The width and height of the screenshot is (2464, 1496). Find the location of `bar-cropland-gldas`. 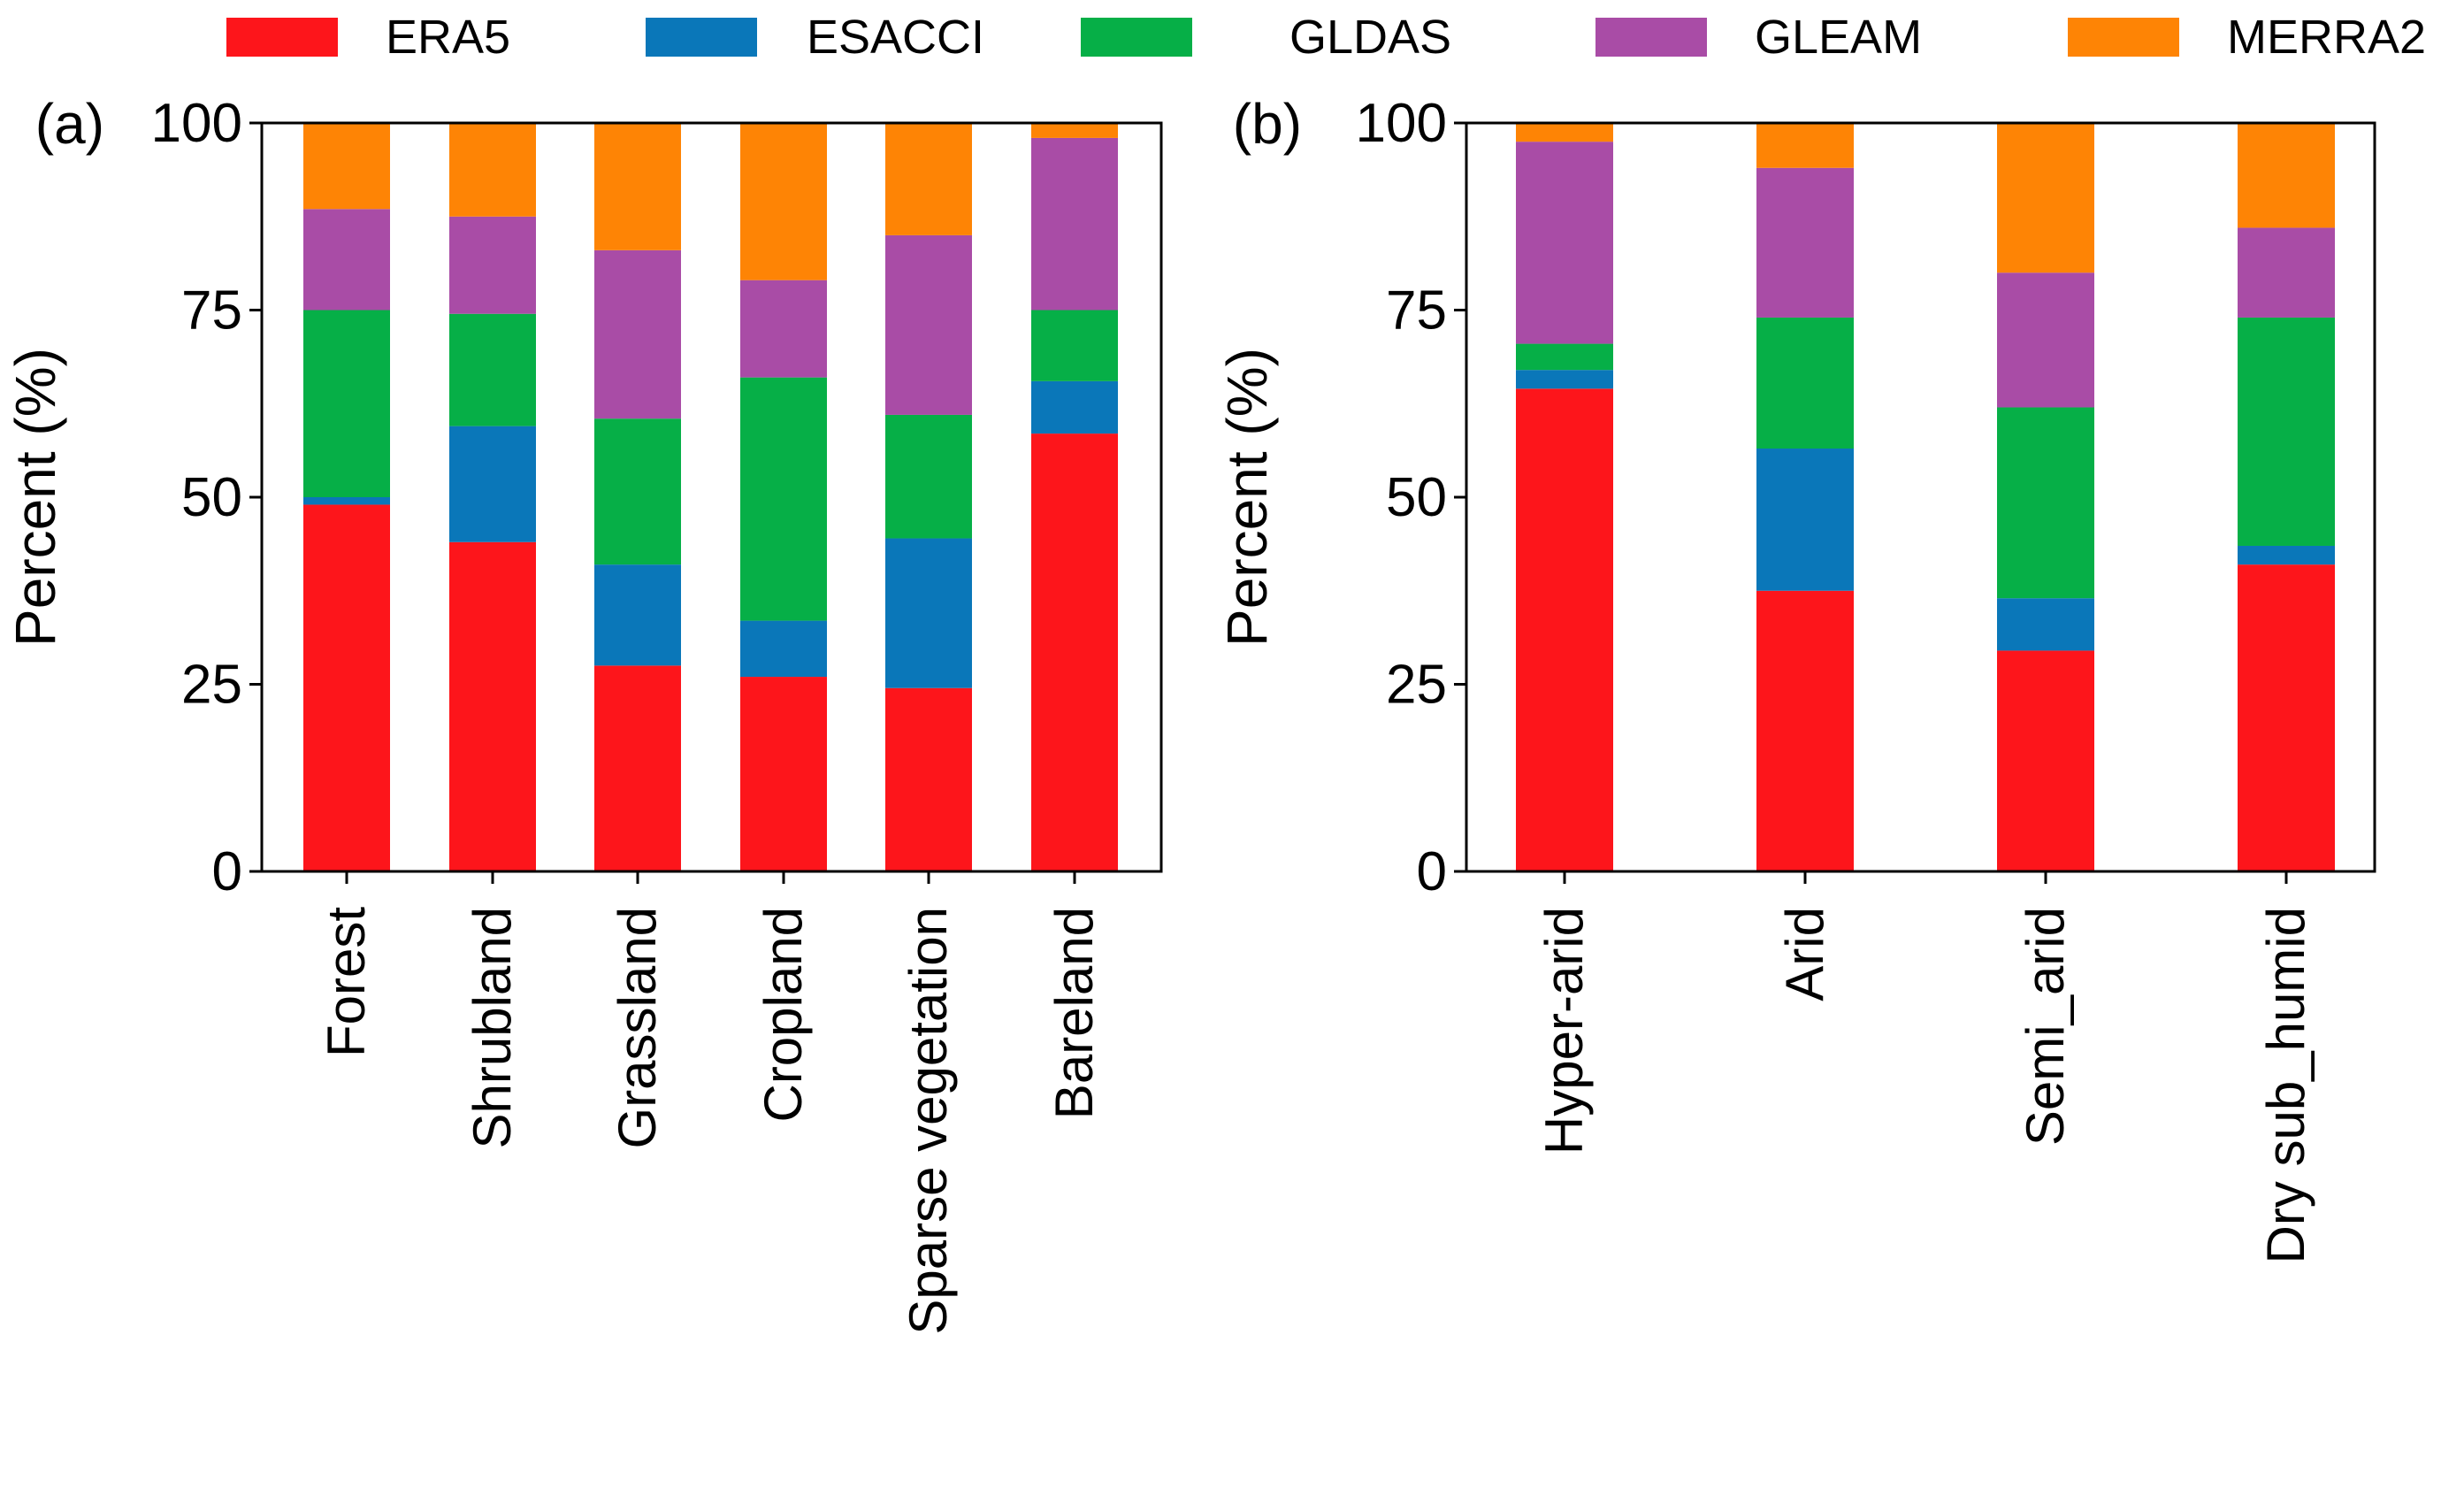

bar-cropland-gldas is located at coordinates (783, 499).